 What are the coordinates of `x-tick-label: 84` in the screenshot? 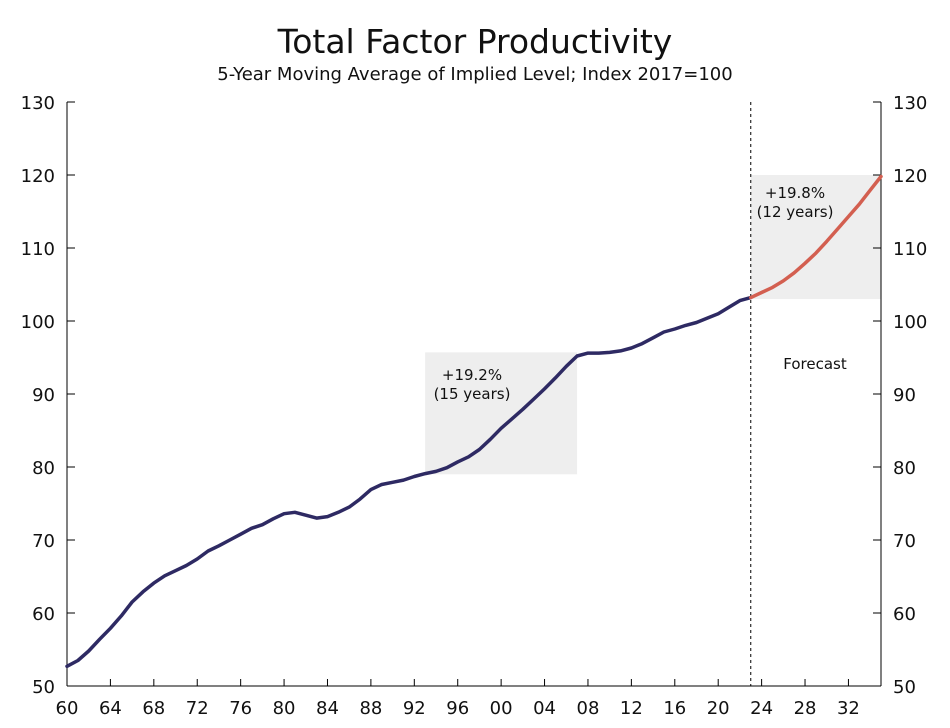 It's located at (327, 708).